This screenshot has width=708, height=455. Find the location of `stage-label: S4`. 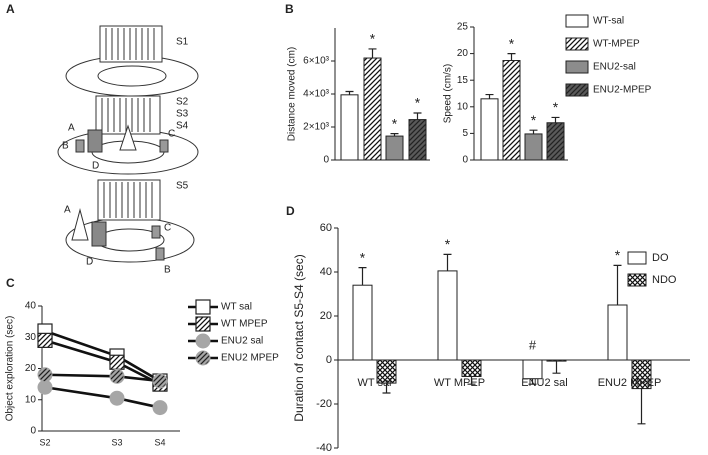

stage-label: S4 is located at coordinates (182, 126).